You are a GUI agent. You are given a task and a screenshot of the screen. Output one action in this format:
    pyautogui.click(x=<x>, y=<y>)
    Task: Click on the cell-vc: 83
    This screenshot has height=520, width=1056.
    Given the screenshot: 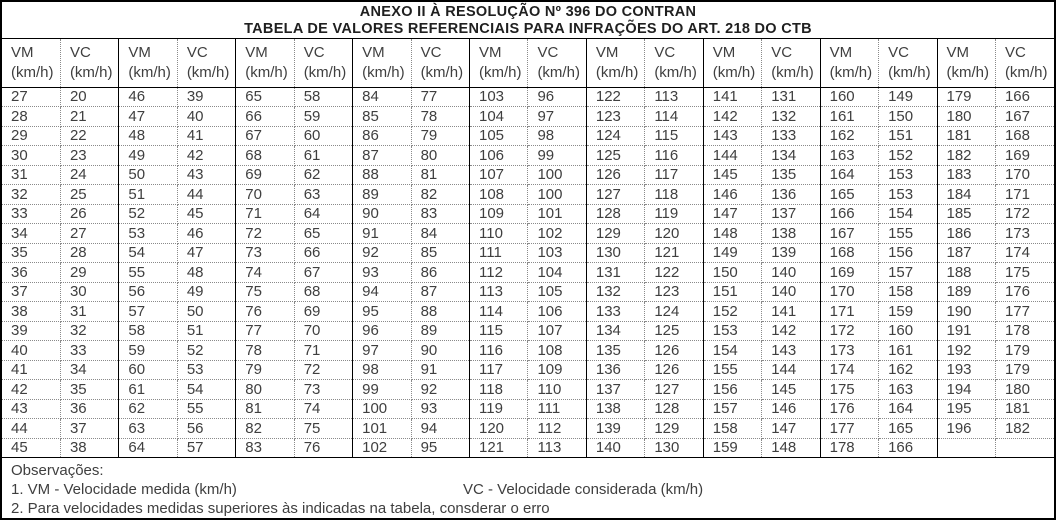 What is the action you would take?
    pyautogui.click(x=441, y=214)
    